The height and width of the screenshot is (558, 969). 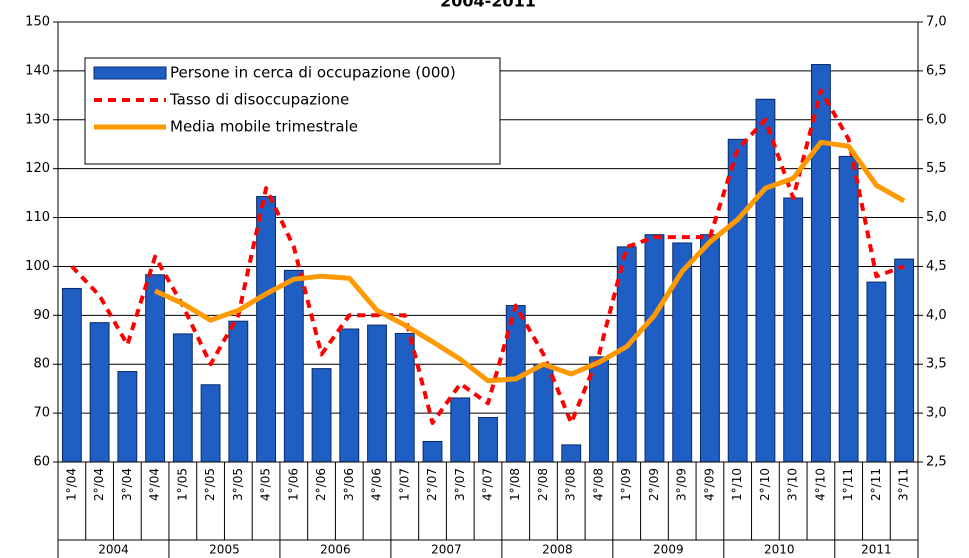 What do you see at coordinates (936, 217) in the screenshot?
I see `y2-tick-label: 5,0` at bounding box center [936, 217].